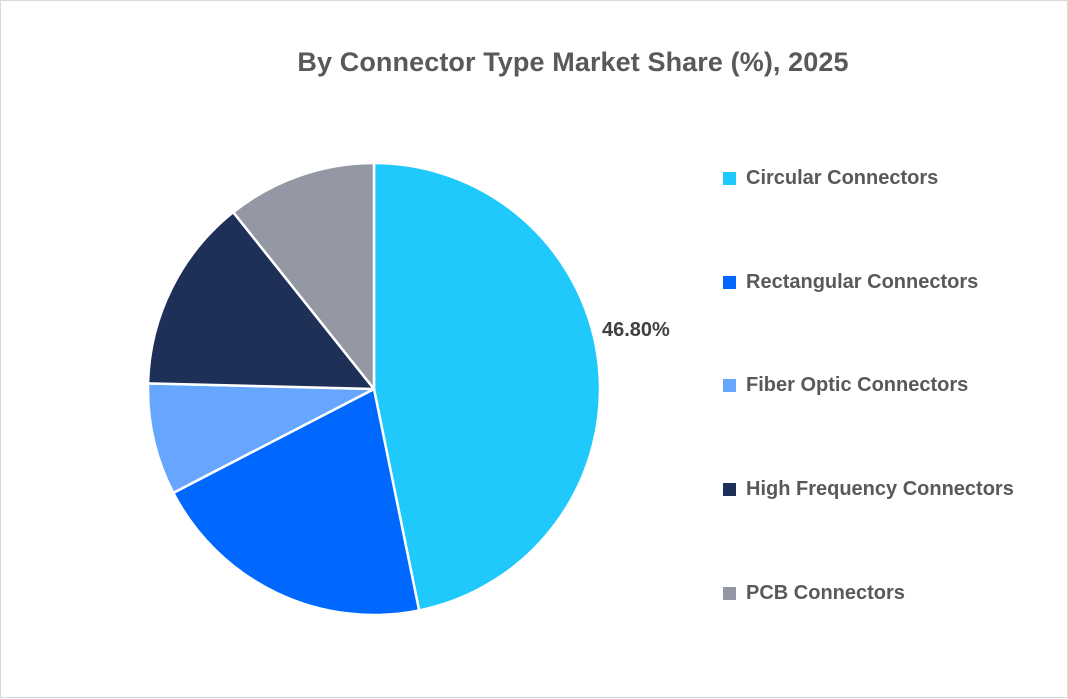  What do you see at coordinates (573, 62) in the screenshot?
I see `chart-title: By Connector Type Market Share (%), 2025` at bounding box center [573, 62].